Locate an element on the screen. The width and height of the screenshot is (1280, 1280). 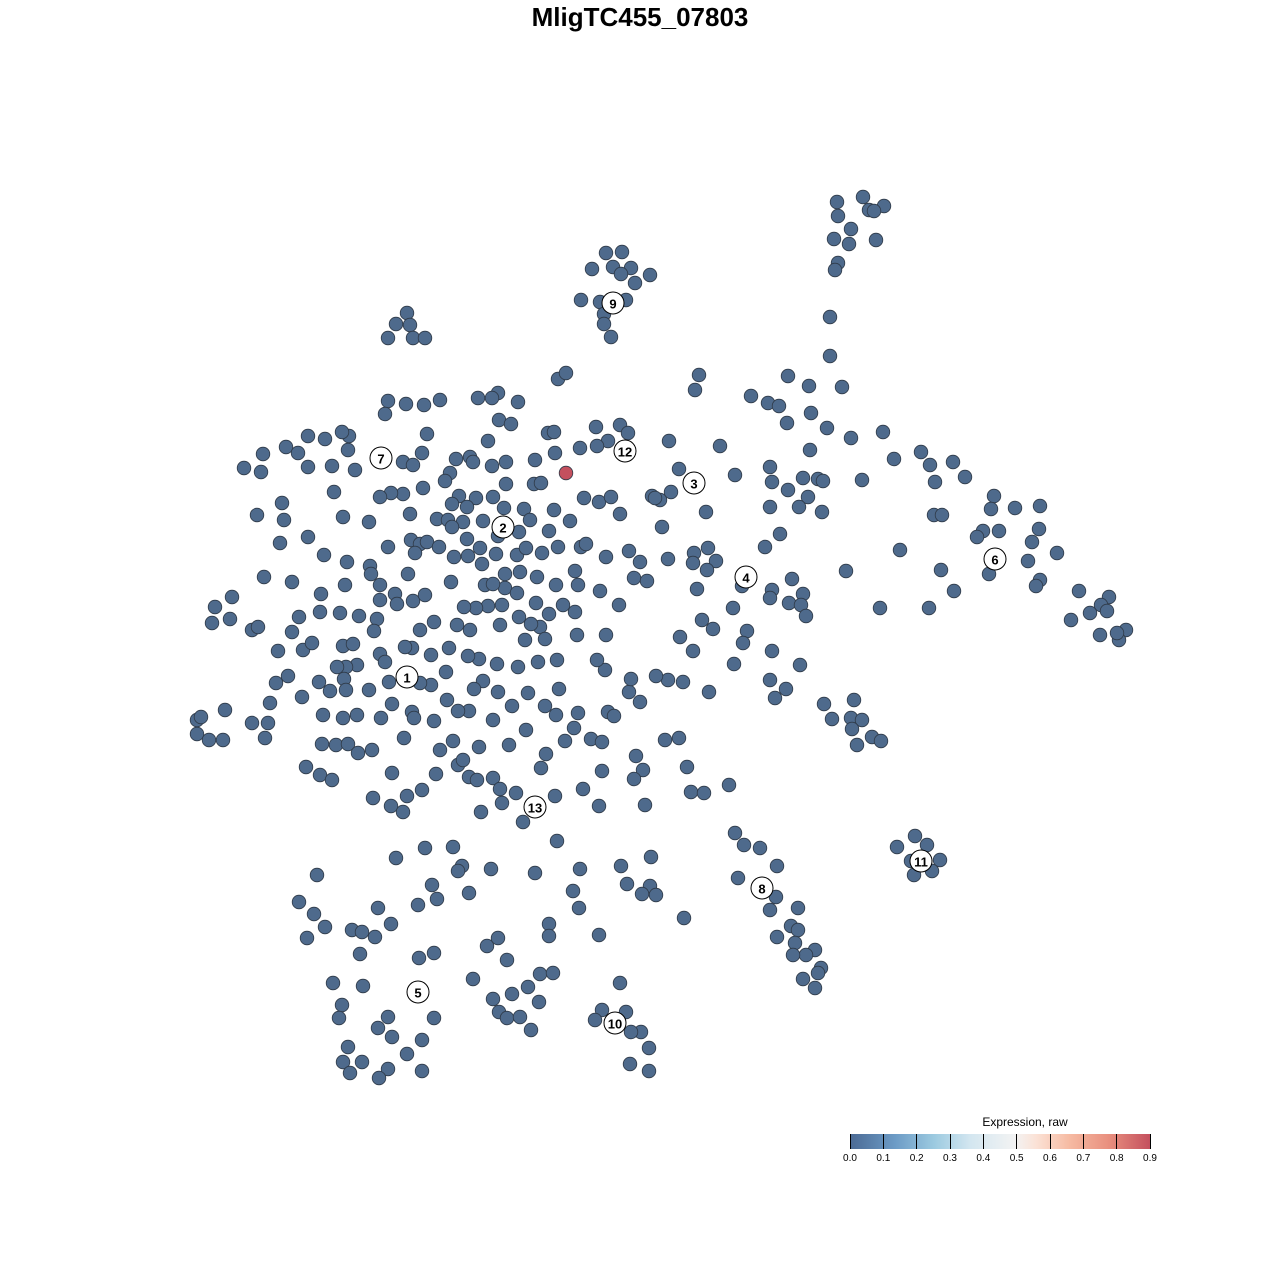
data-point-expressed is located at coordinates (566, 473).